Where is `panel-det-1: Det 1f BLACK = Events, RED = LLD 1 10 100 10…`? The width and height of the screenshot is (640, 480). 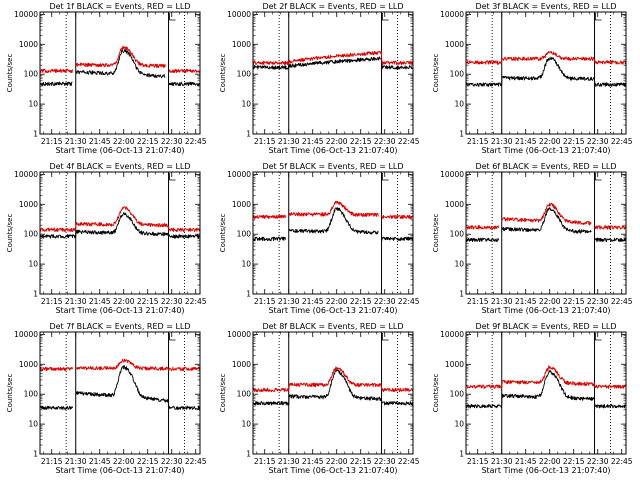 panel-det-1: Det 1f BLACK = Events, RED = LLD 1 10 100 10… is located at coordinates (106, 78).